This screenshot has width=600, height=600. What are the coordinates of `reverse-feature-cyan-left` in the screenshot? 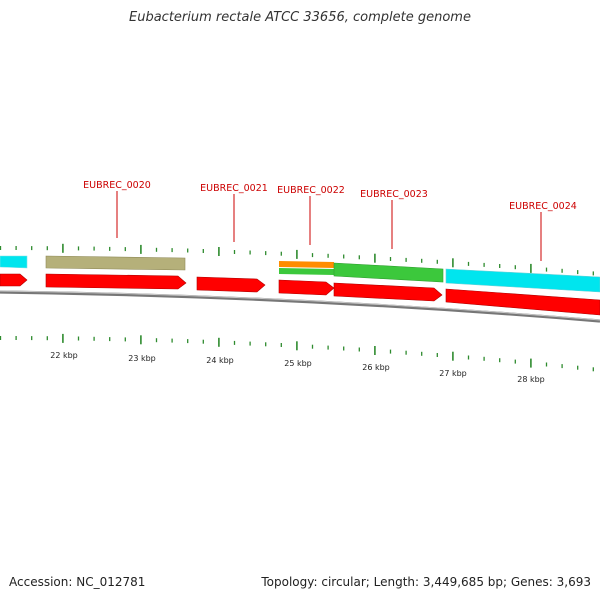 It's located at (14, 262).